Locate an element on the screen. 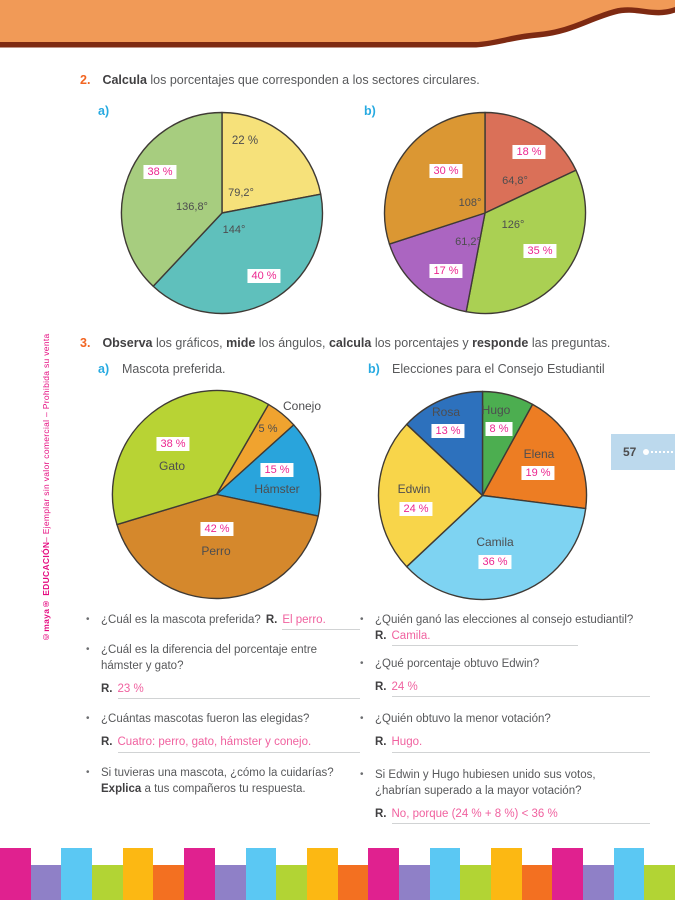 The height and width of the screenshot is (900, 675). pie3b-pct-36: 36 % is located at coordinates (495, 562).